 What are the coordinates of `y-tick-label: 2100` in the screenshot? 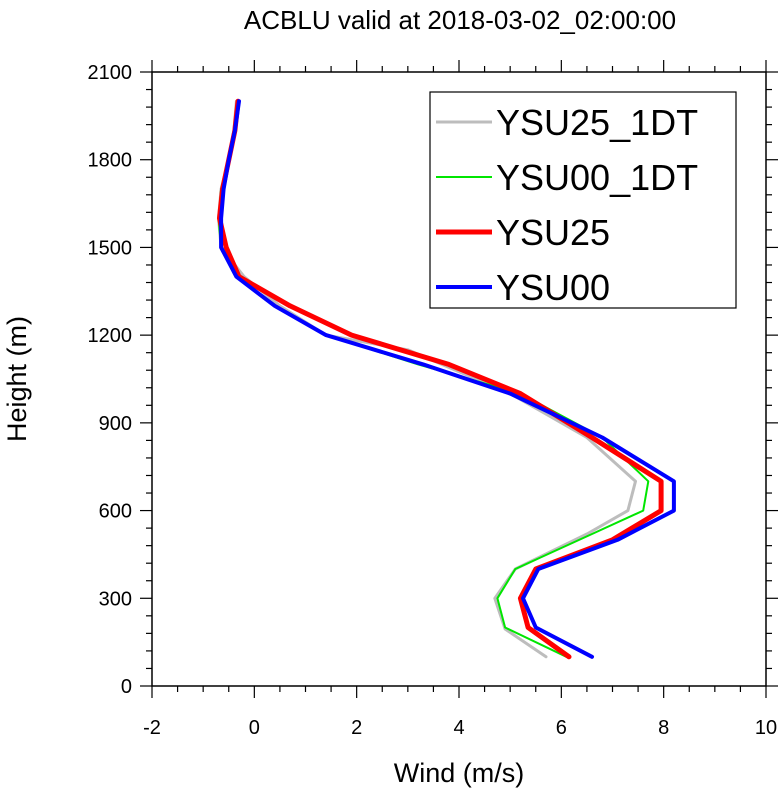 It's located at (110, 73).